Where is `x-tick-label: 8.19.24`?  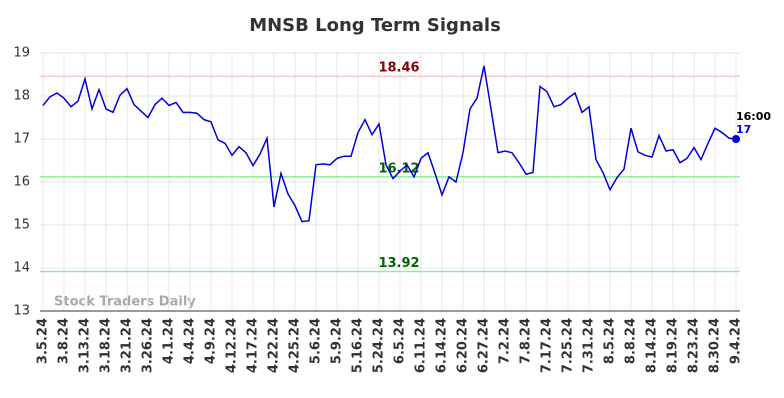
x-tick-label: 8.19.24 is located at coordinates (673, 345).